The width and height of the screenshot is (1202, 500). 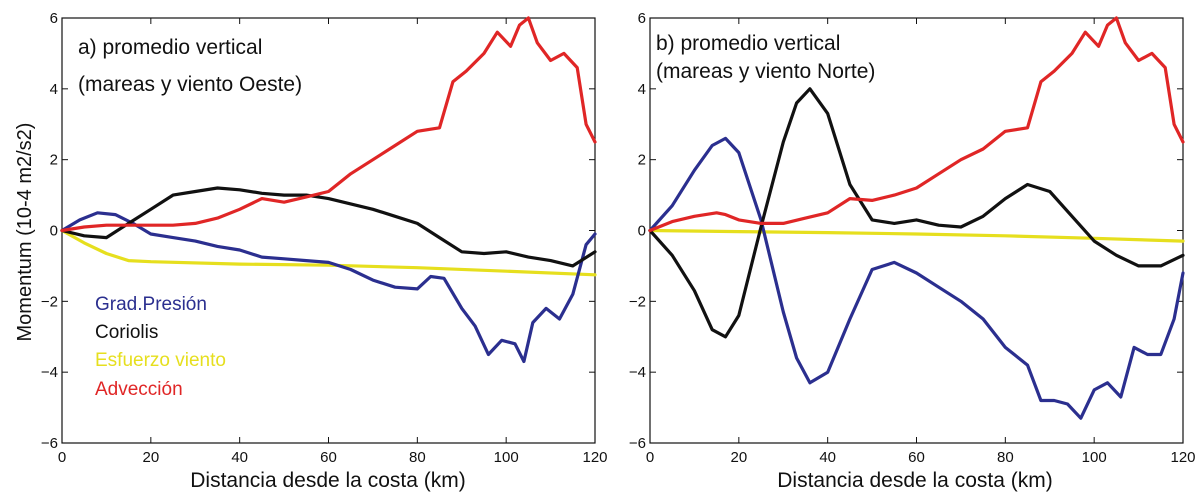 What do you see at coordinates (748, 43) in the screenshot?
I see `panel-title-line1: b) promedio vertical` at bounding box center [748, 43].